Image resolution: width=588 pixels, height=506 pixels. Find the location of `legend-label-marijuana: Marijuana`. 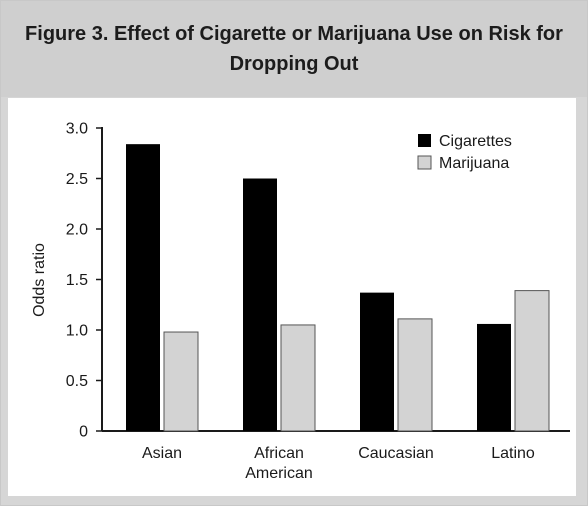

legend-label-marijuana: Marijuana is located at coordinates (474, 163).